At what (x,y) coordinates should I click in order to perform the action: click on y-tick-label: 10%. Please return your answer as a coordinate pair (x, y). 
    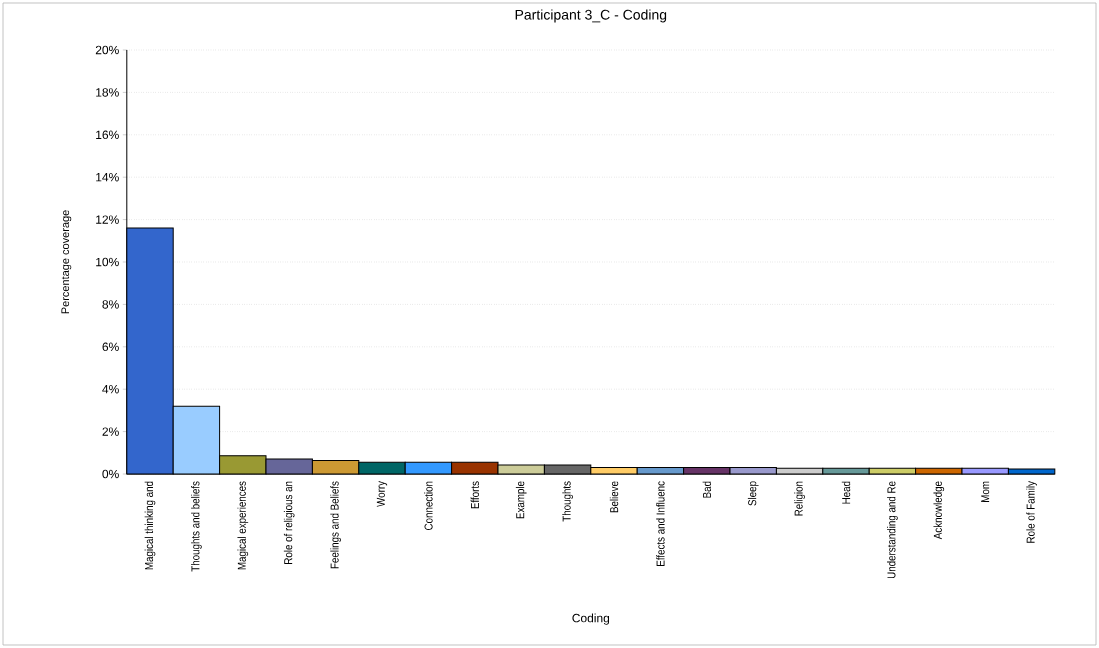
    Looking at the image, I should click on (107, 262).